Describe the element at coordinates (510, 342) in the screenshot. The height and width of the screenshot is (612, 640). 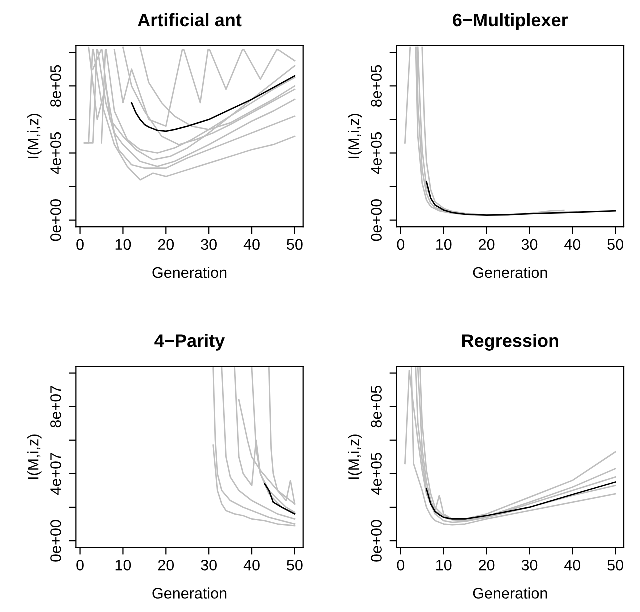
I see `chart-title: Regression` at that location.